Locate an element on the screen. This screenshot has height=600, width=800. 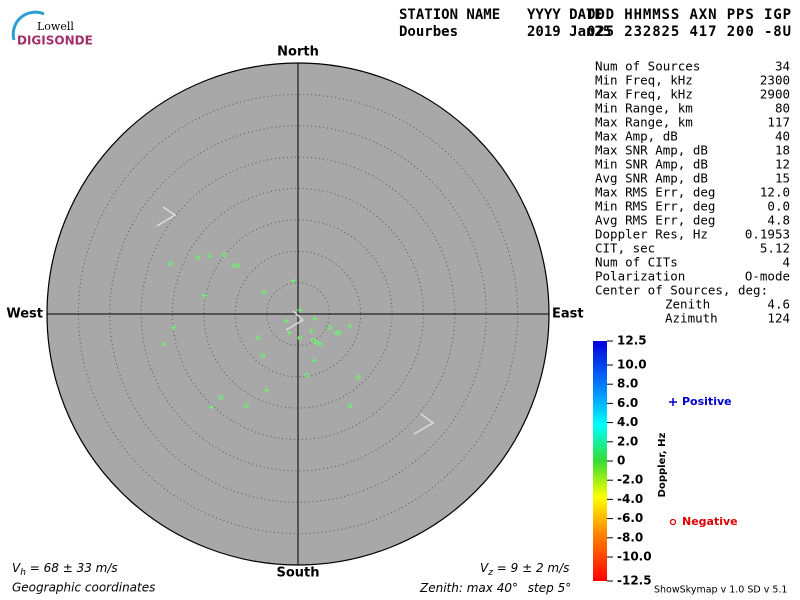
colorbar-tick-label: 8.0 is located at coordinates (627, 384).